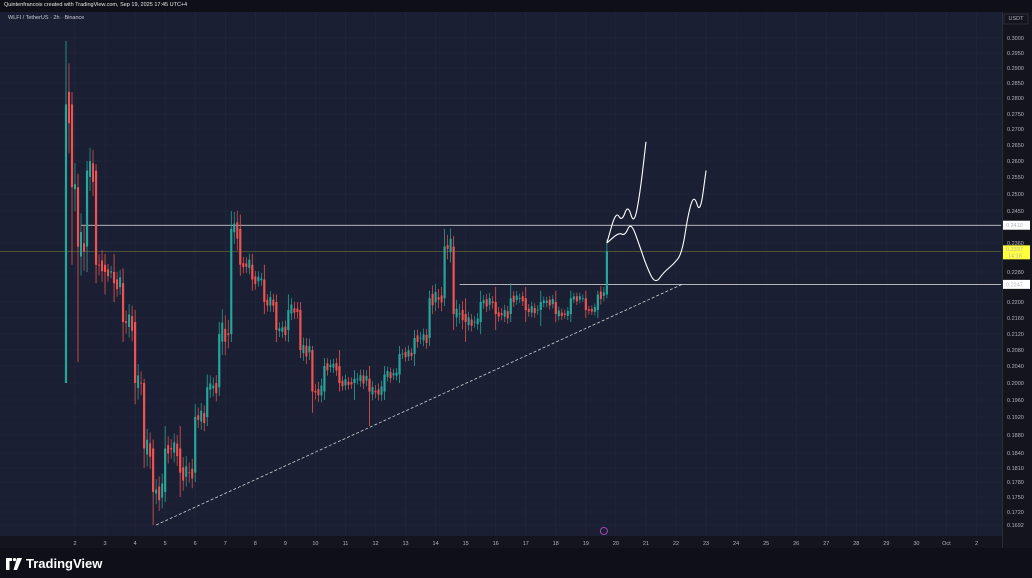  Describe the element at coordinates (706, 544) in the screenshot. I see `x-tick-label: 23` at that location.